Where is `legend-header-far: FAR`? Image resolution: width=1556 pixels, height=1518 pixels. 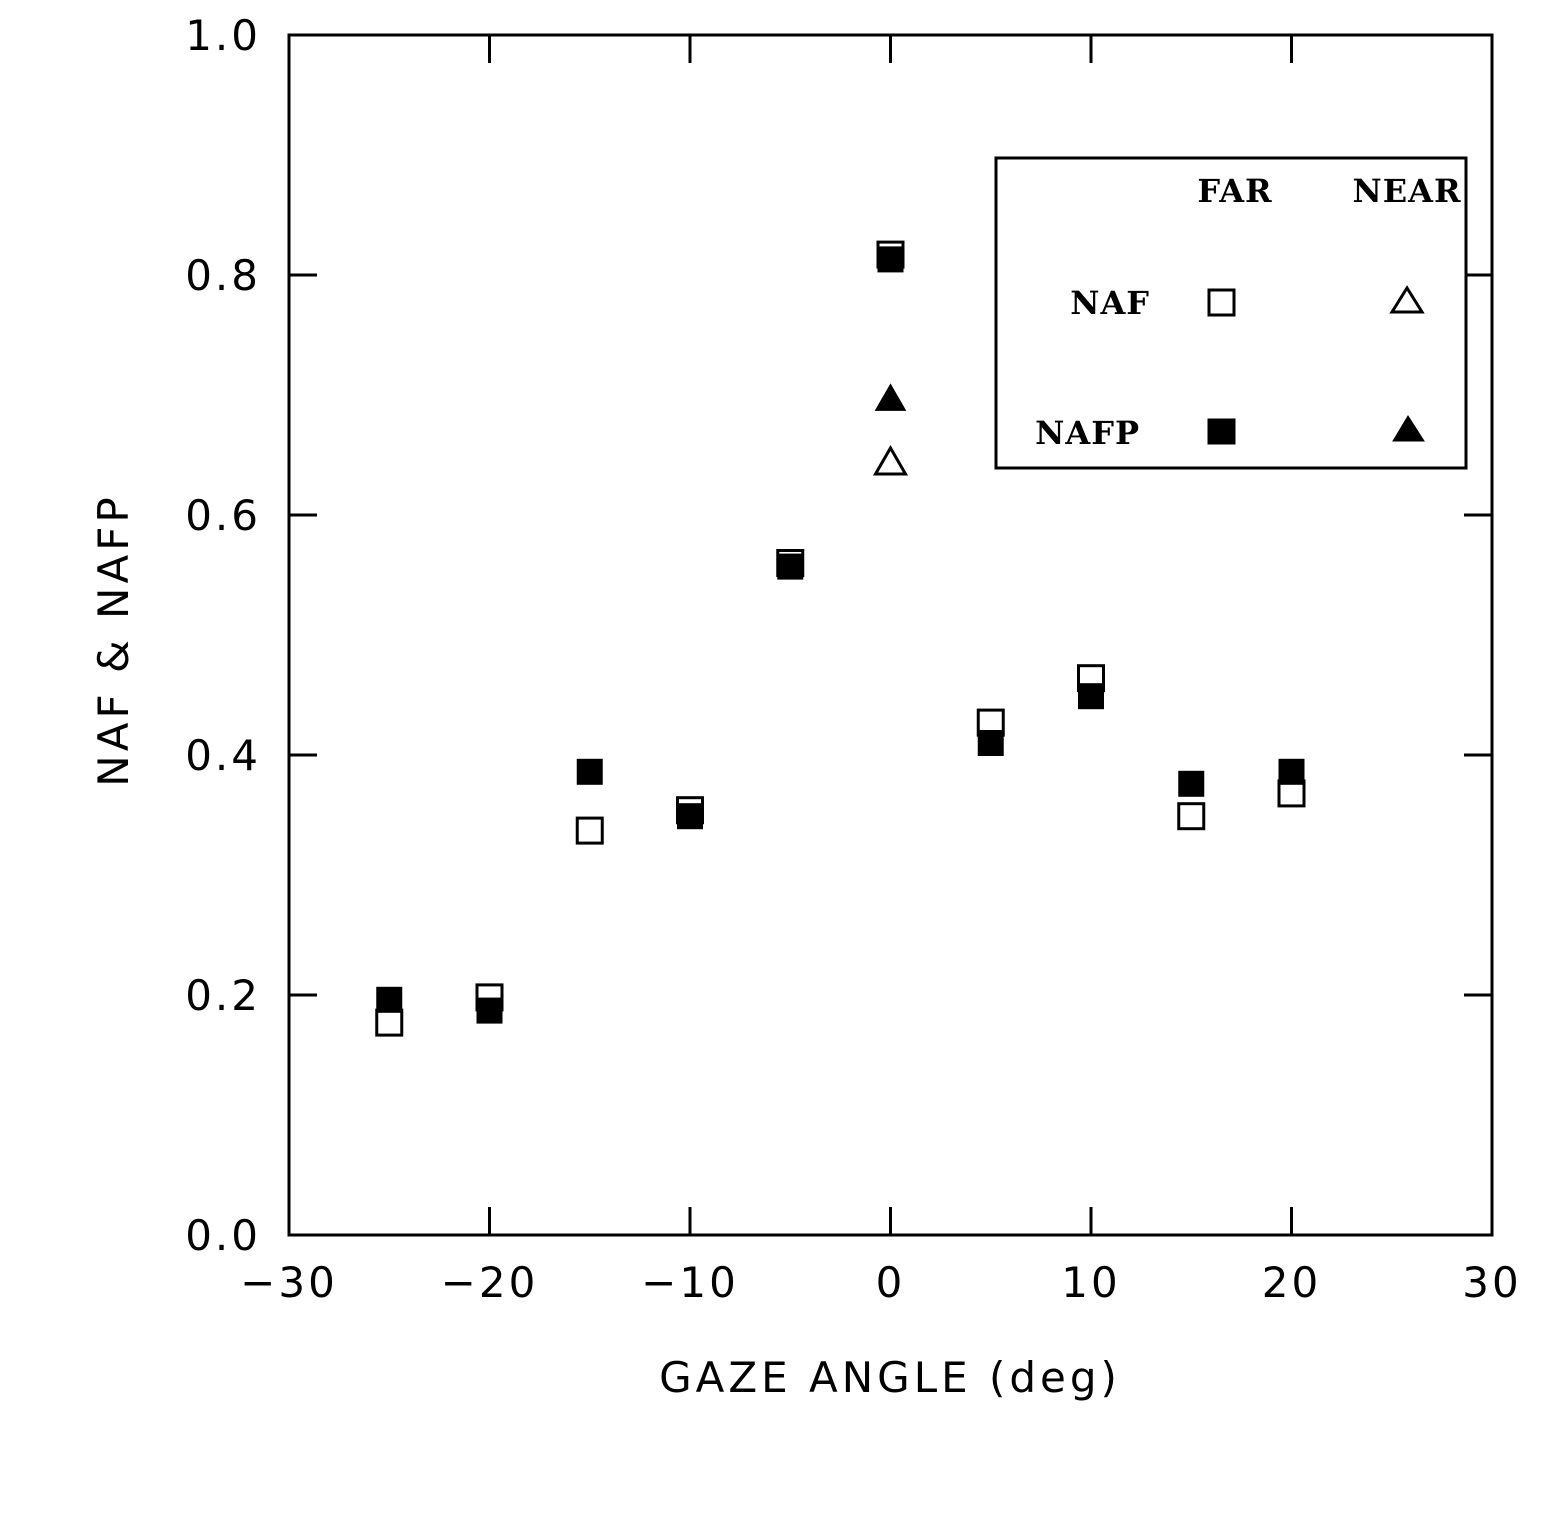
legend-header-far: FAR is located at coordinates (1234, 191).